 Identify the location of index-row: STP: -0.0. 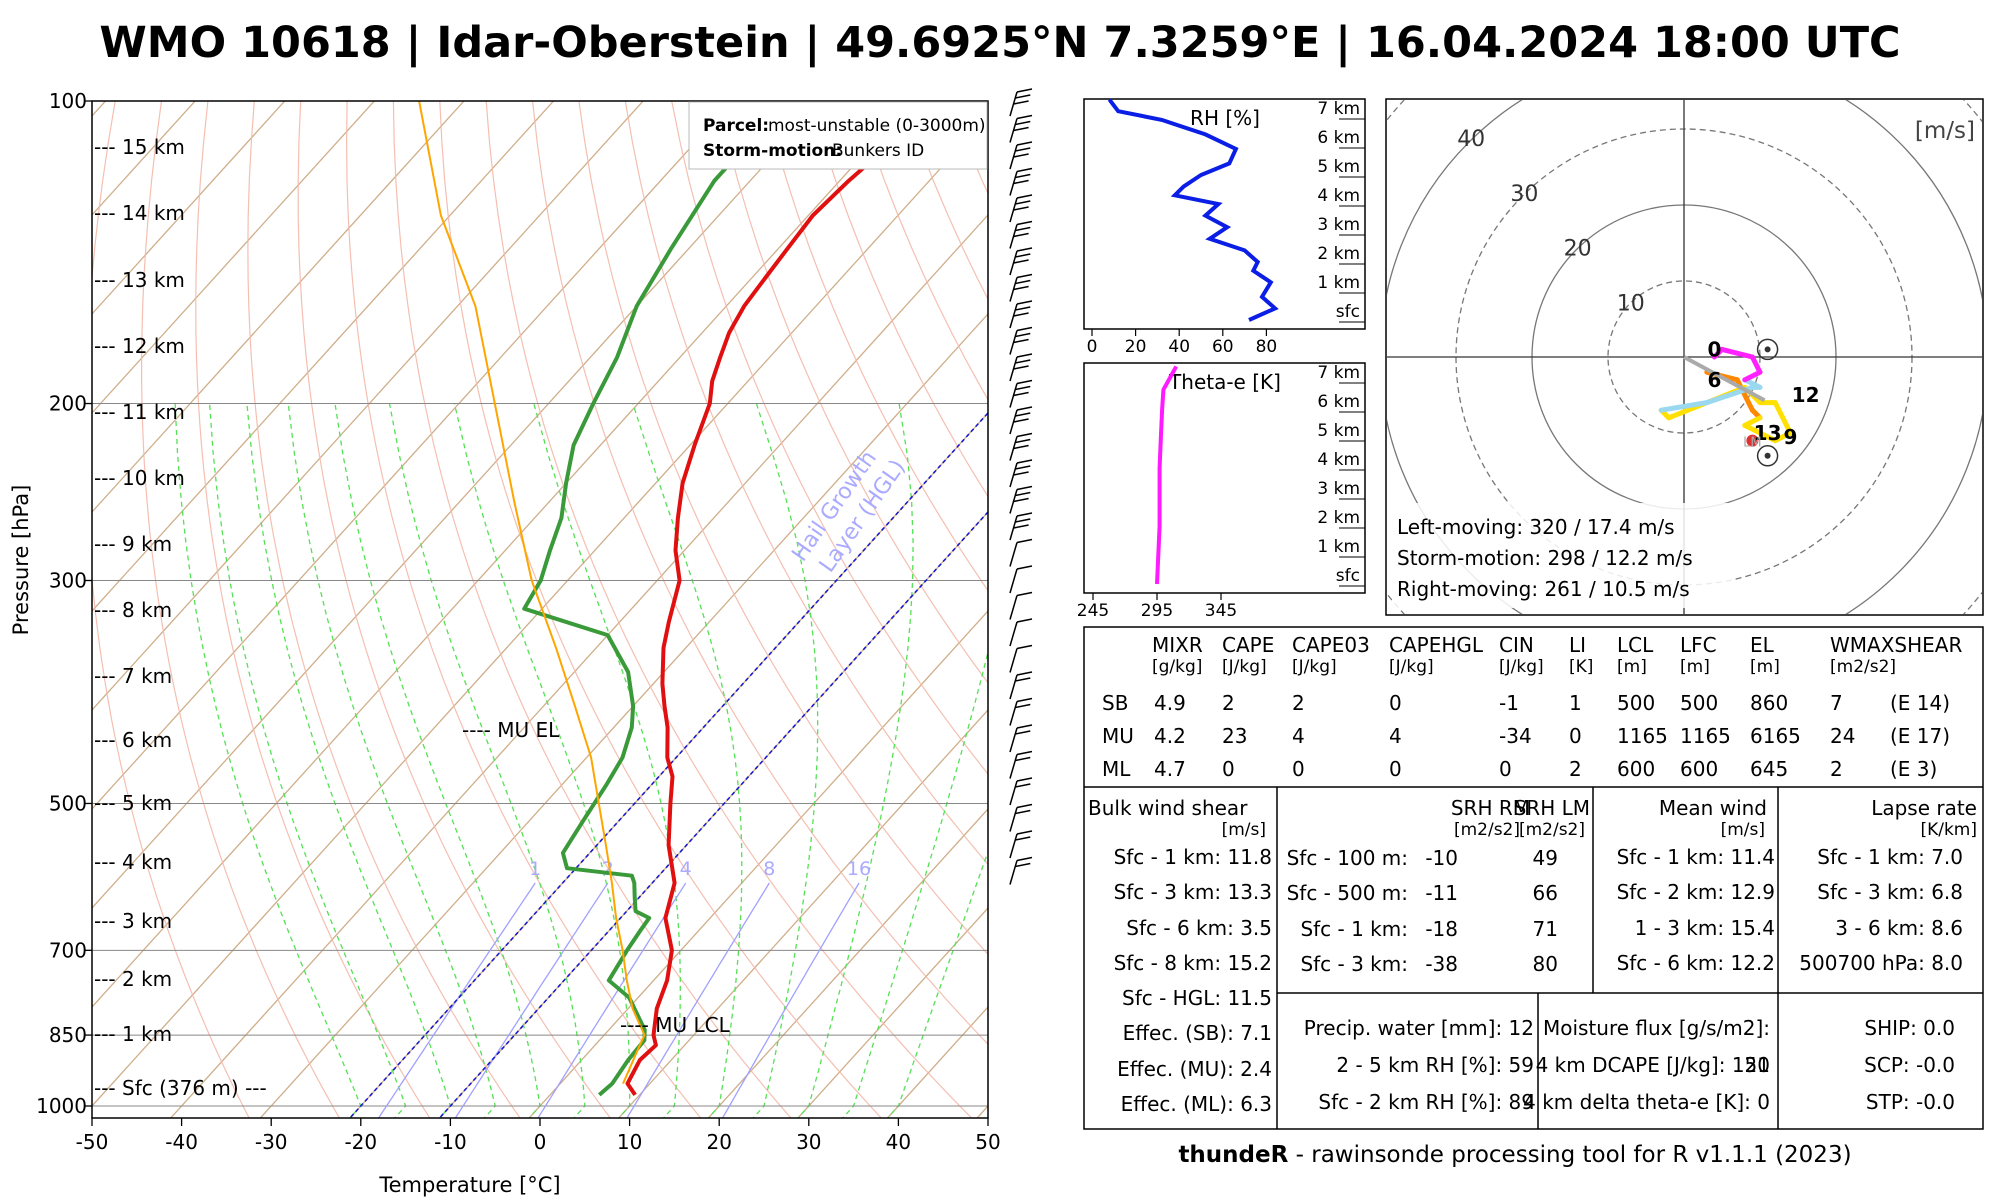
(1910, 1102).